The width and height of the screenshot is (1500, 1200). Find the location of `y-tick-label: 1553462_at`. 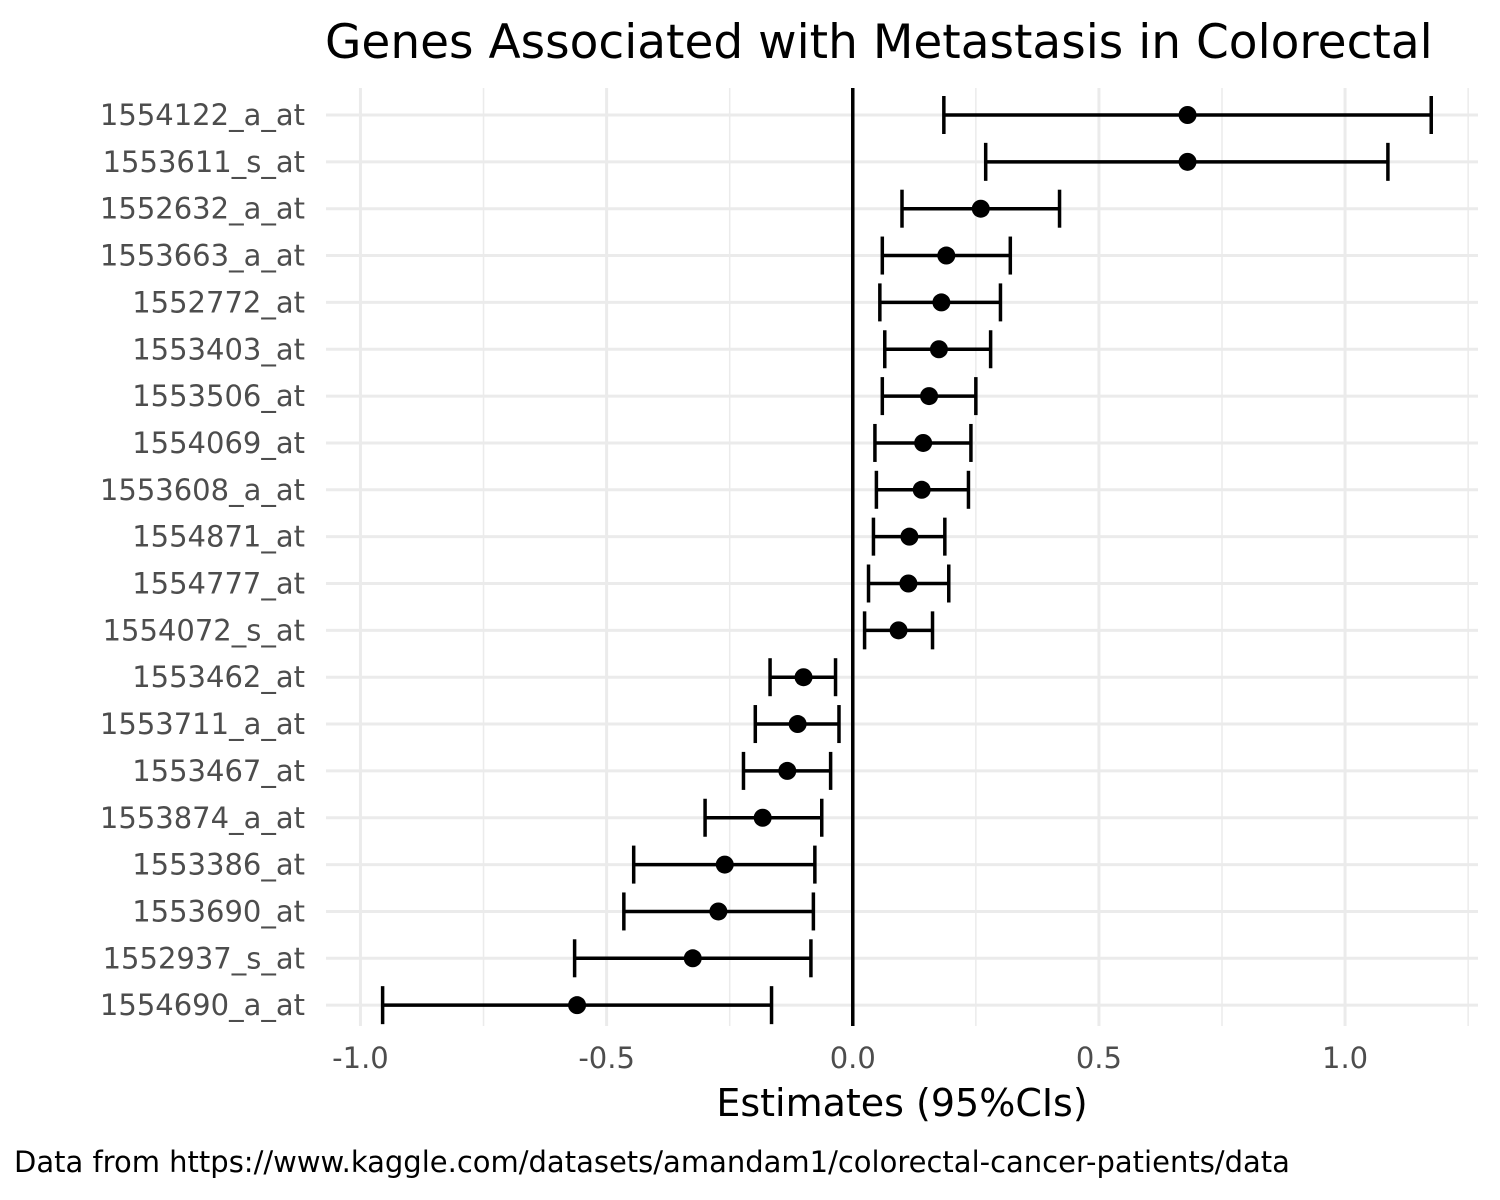

y-tick-label: 1553462_at is located at coordinates (218, 677).